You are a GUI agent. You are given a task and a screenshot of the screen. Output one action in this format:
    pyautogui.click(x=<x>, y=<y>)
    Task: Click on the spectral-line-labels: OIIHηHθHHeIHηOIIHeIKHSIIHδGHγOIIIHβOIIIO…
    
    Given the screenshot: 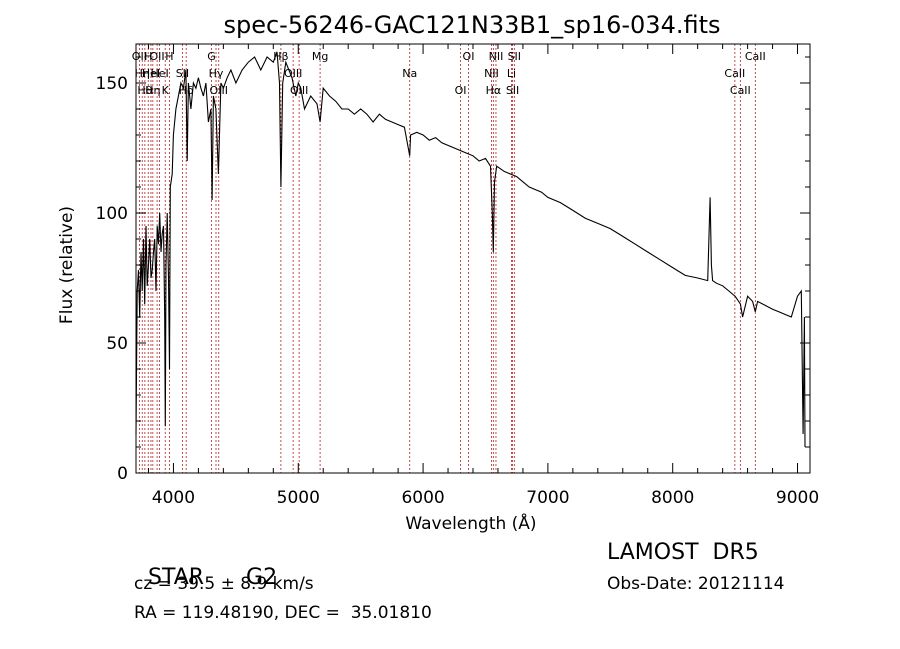 What is the action you would take?
    pyautogui.click(x=449, y=73)
    